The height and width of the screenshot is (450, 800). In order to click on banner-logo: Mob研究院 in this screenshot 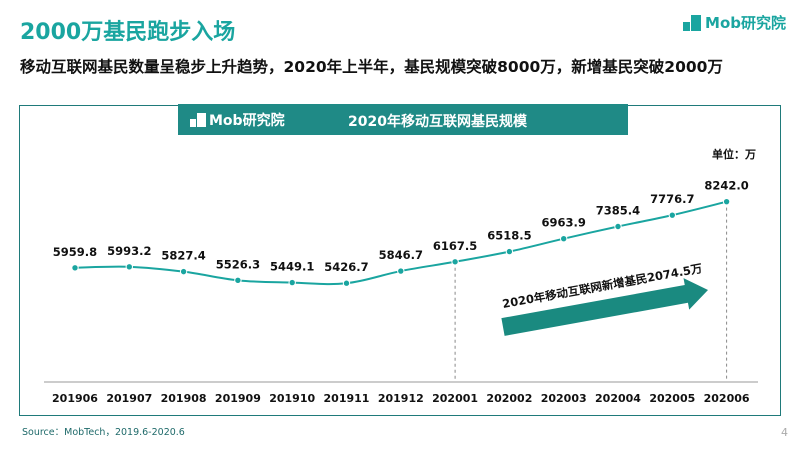, I will do `click(237, 120)`.